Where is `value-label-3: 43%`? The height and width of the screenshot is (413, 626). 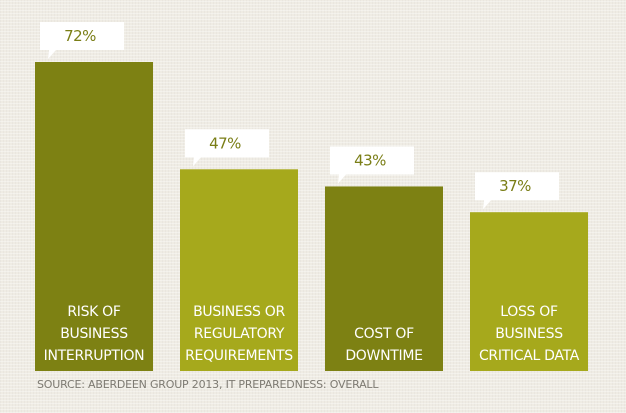 value-label-3: 43% is located at coordinates (370, 160).